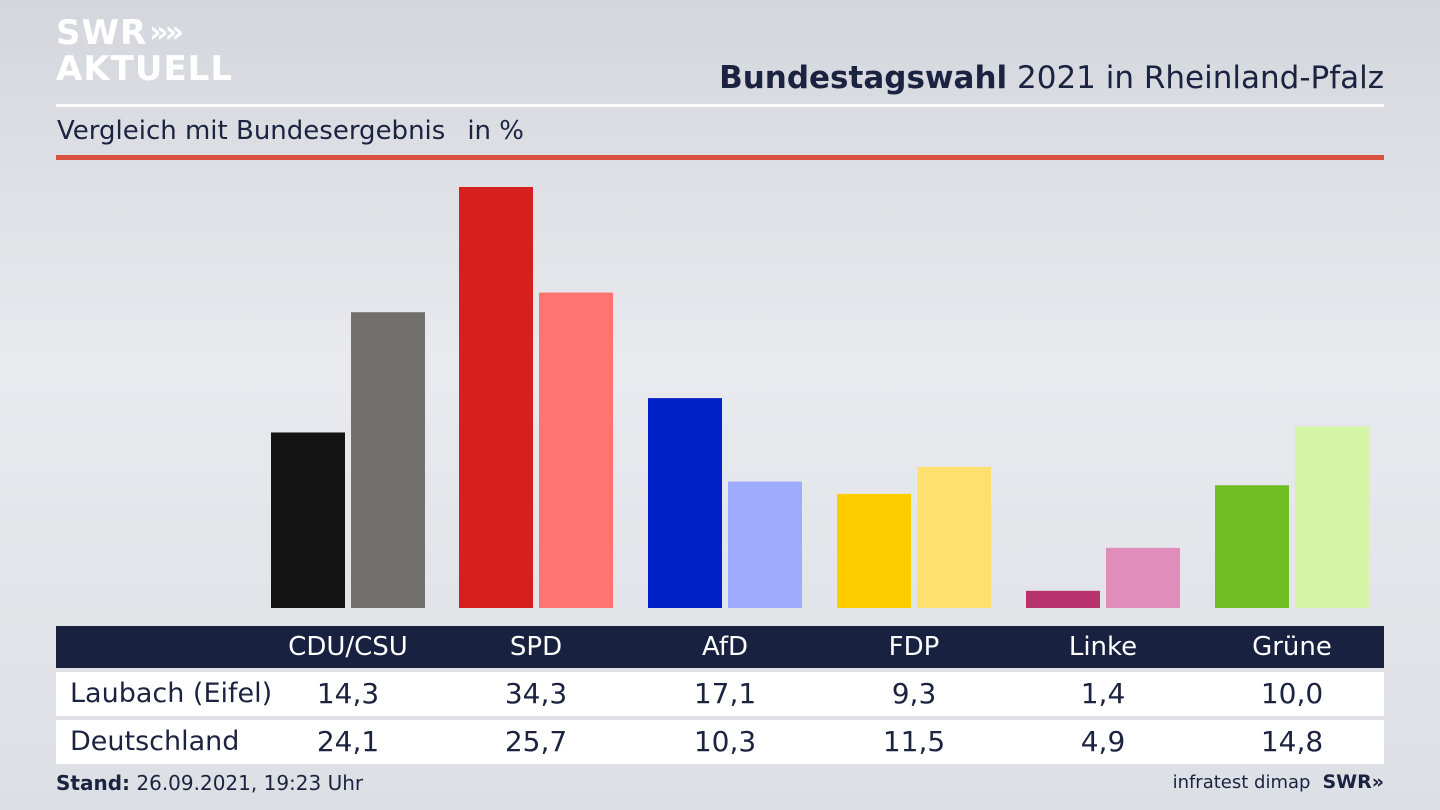 This screenshot has width=1440, height=810. Describe the element at coordinates (251, 131) in the screenshot. I see `subtitle-text: Vergleich mit Bundesergebnis` at that location.